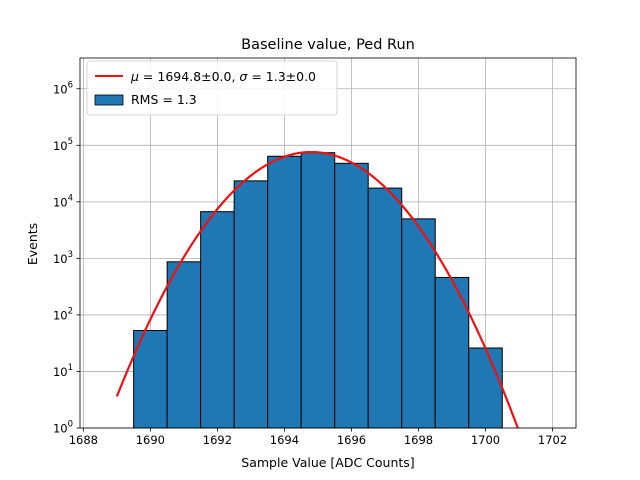  What do you see at coordinates (328, 45) in the screenshot?
I see `chart-title: Baseline value, Ped Run` at bounding box center [328, 45].